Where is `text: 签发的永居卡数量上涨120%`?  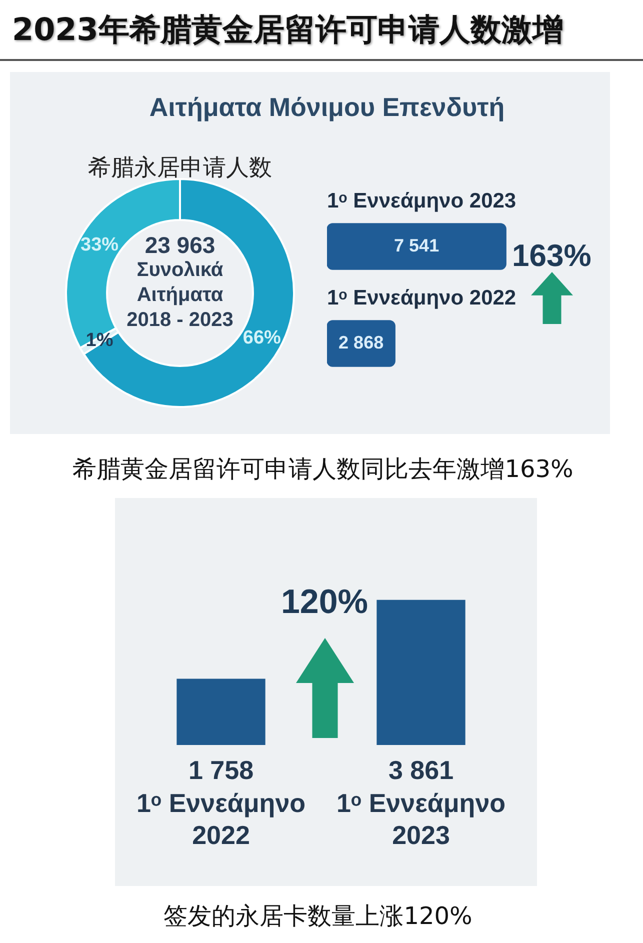 text: 签发的永居卡数量上涨120% is located at coordinates (318, 916).